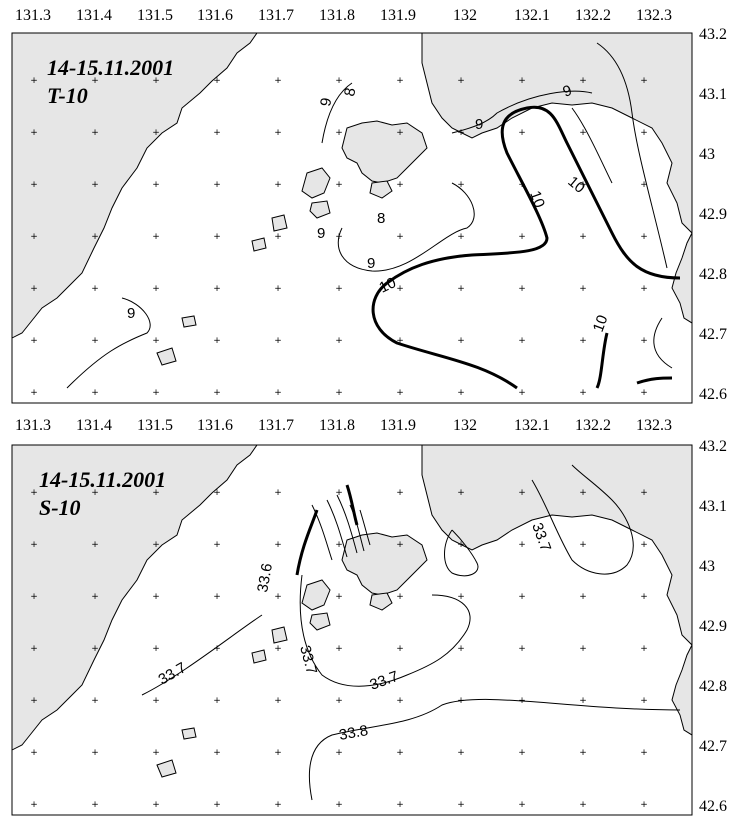  What do you see at coordinates (593, 425) in the screenshot?
I see `svg-text: 132.2` at bounding box center [593, 425].